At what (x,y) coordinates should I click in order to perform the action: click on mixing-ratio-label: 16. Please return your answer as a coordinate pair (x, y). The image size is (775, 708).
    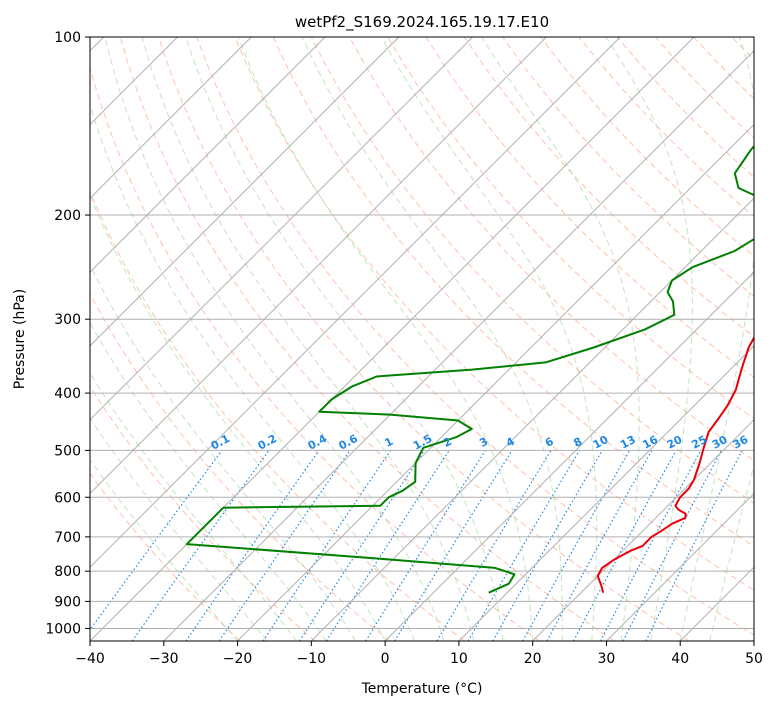
    Looking at the image, I should click on (650, 442).